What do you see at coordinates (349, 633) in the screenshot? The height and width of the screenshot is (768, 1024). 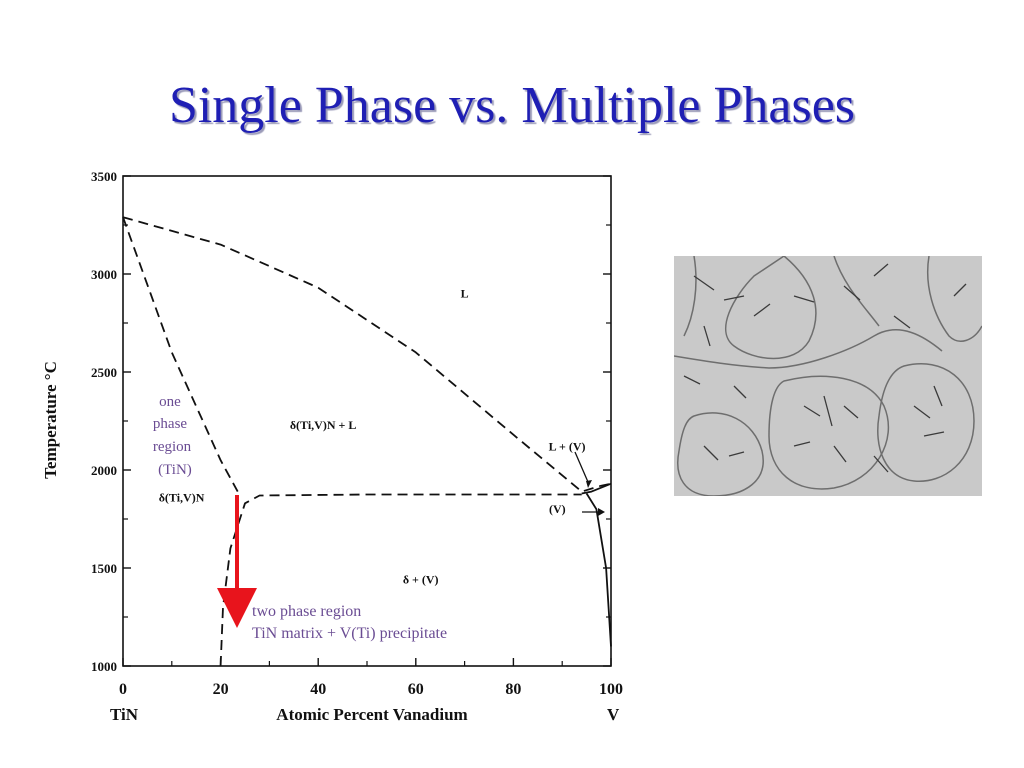 I see `two-phase-line-2: TiN matrix + V(Ti) precipitate` at bounding box center [349, 633].